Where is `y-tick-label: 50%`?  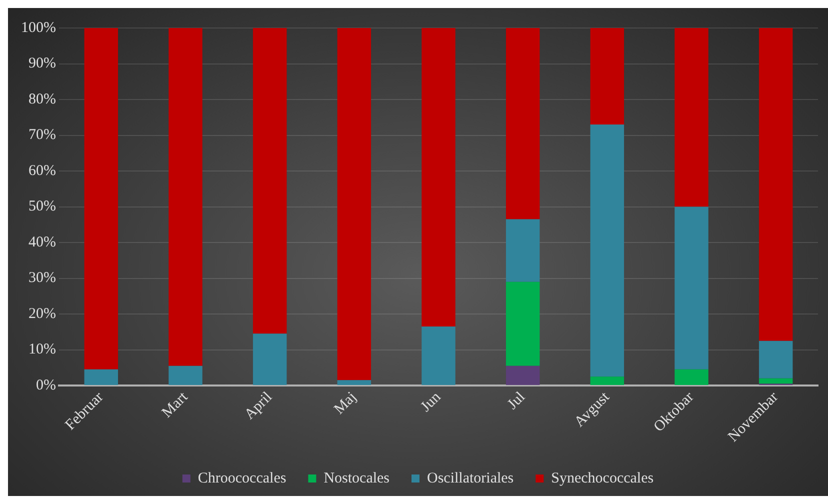 y-tick-label: 50% is located at coordinates (42, 206).